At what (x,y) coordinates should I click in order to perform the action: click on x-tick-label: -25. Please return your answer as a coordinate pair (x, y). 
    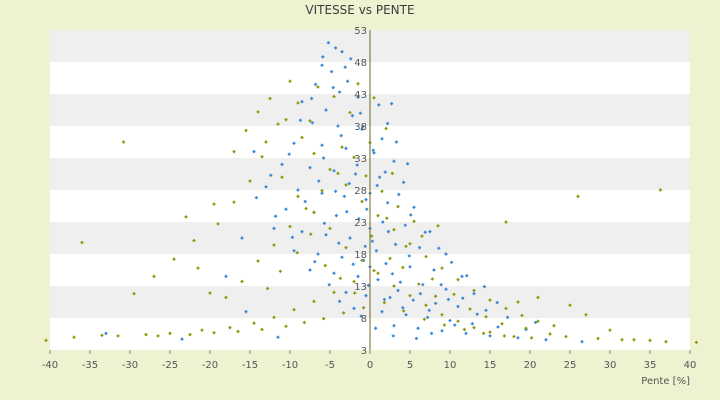
    Looking at the image, I should click on (170, 365).